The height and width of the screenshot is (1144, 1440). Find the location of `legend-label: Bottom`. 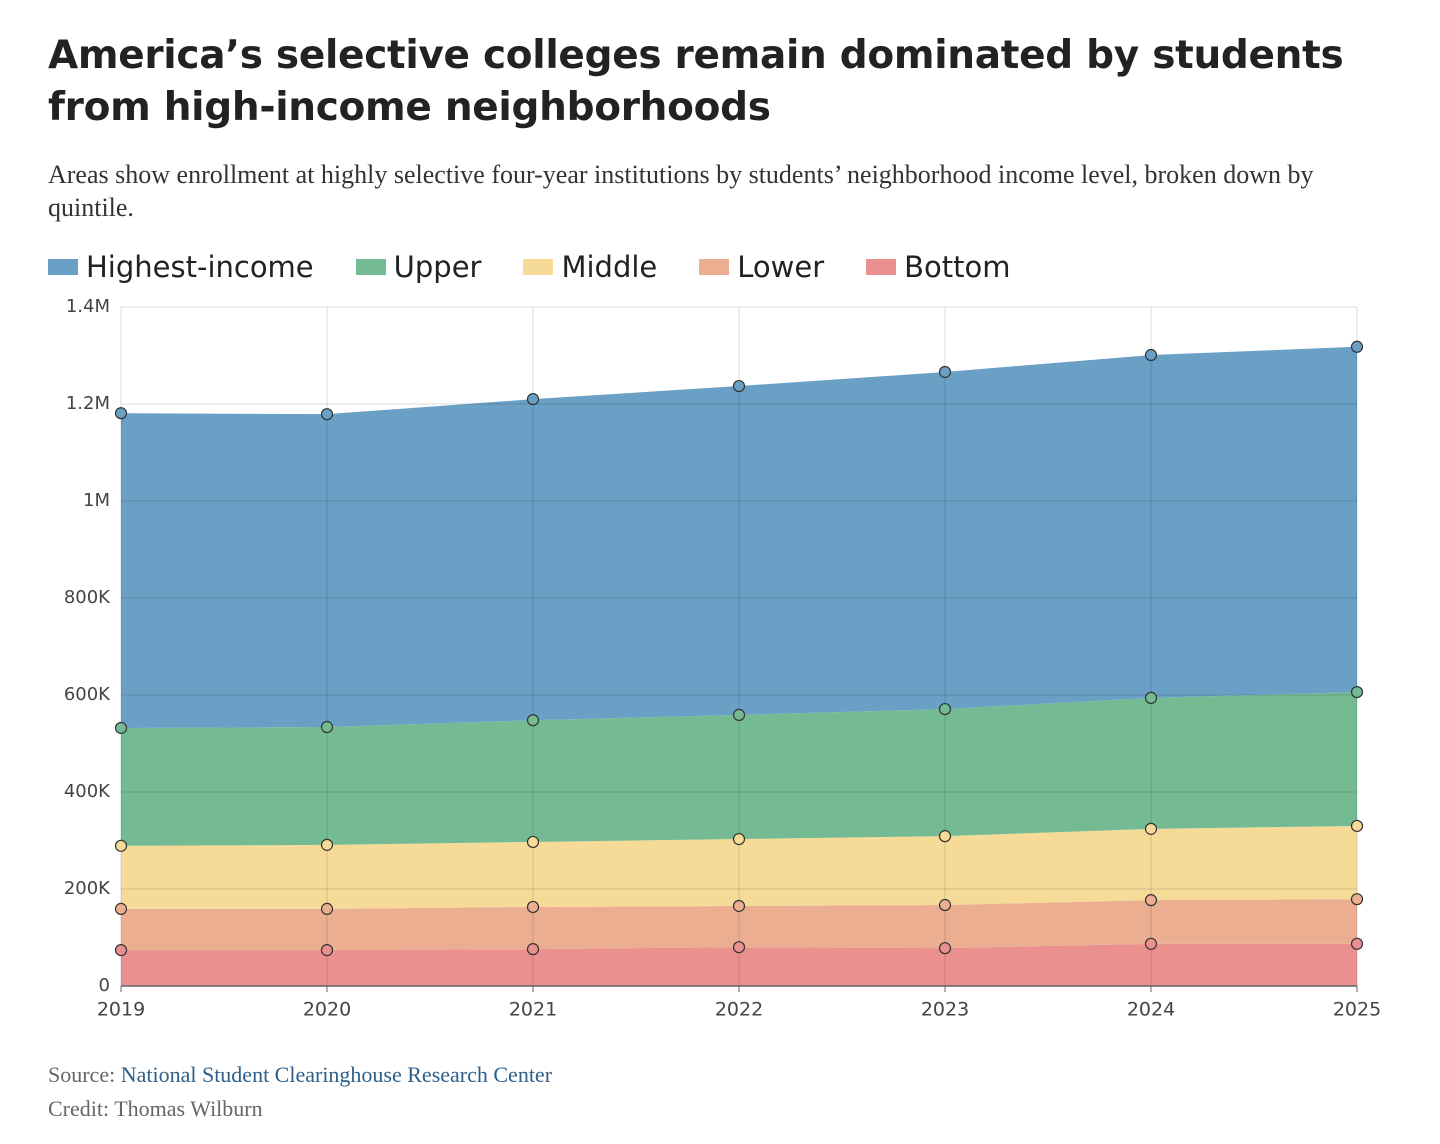

legend-label: Bottom is located at coordinates (957, 267).